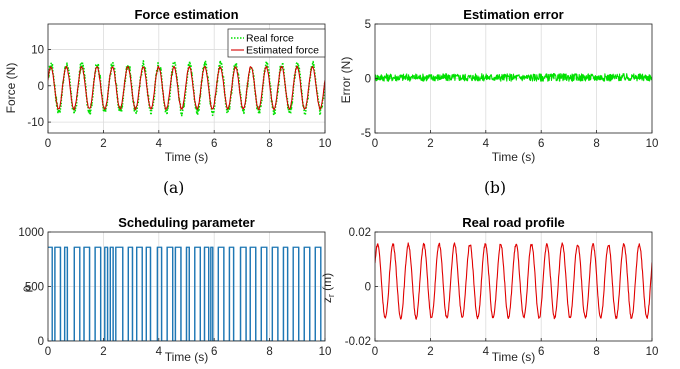 The height and width of the screenshot is (369, 680). What do you see at coordinates (186, 222) in the screenshot?
I see `title-scheduling: Scheduling parameter` at bounding box center [186, 222].